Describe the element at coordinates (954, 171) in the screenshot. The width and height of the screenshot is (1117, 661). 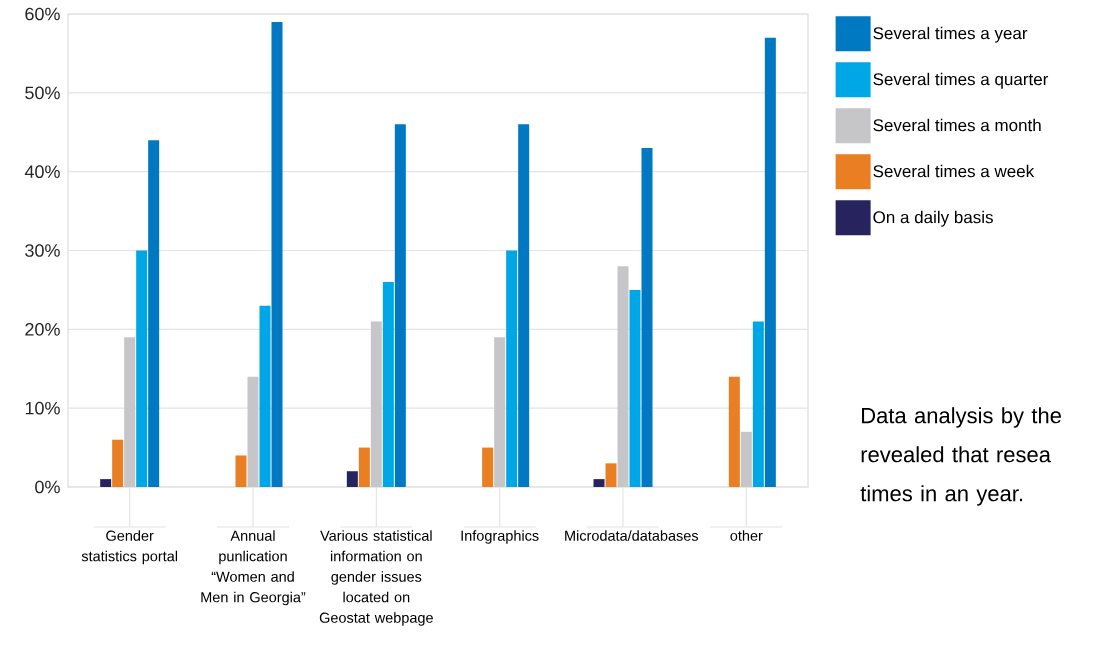
I see `legend-label: Several times a week` at that location.